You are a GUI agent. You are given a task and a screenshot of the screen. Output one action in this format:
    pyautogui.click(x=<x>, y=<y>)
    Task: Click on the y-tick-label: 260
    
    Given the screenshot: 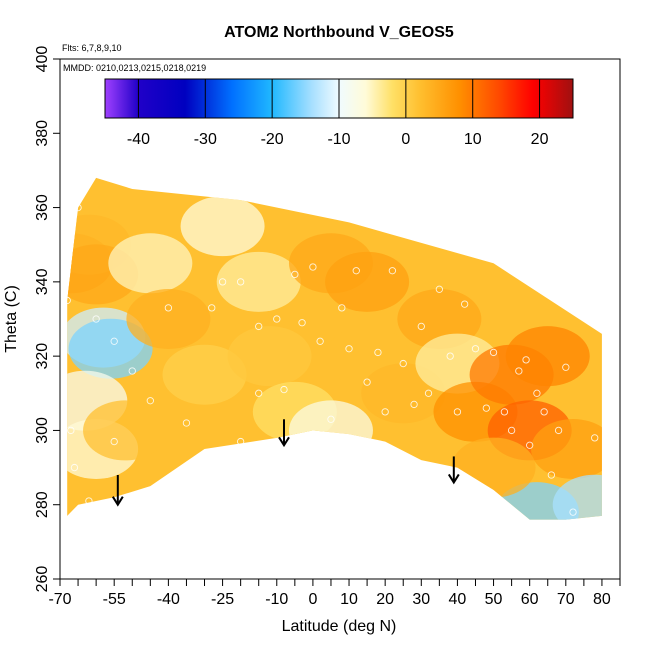 What is the action you would take?
    pyautogui.click(x=42, y=579)
    